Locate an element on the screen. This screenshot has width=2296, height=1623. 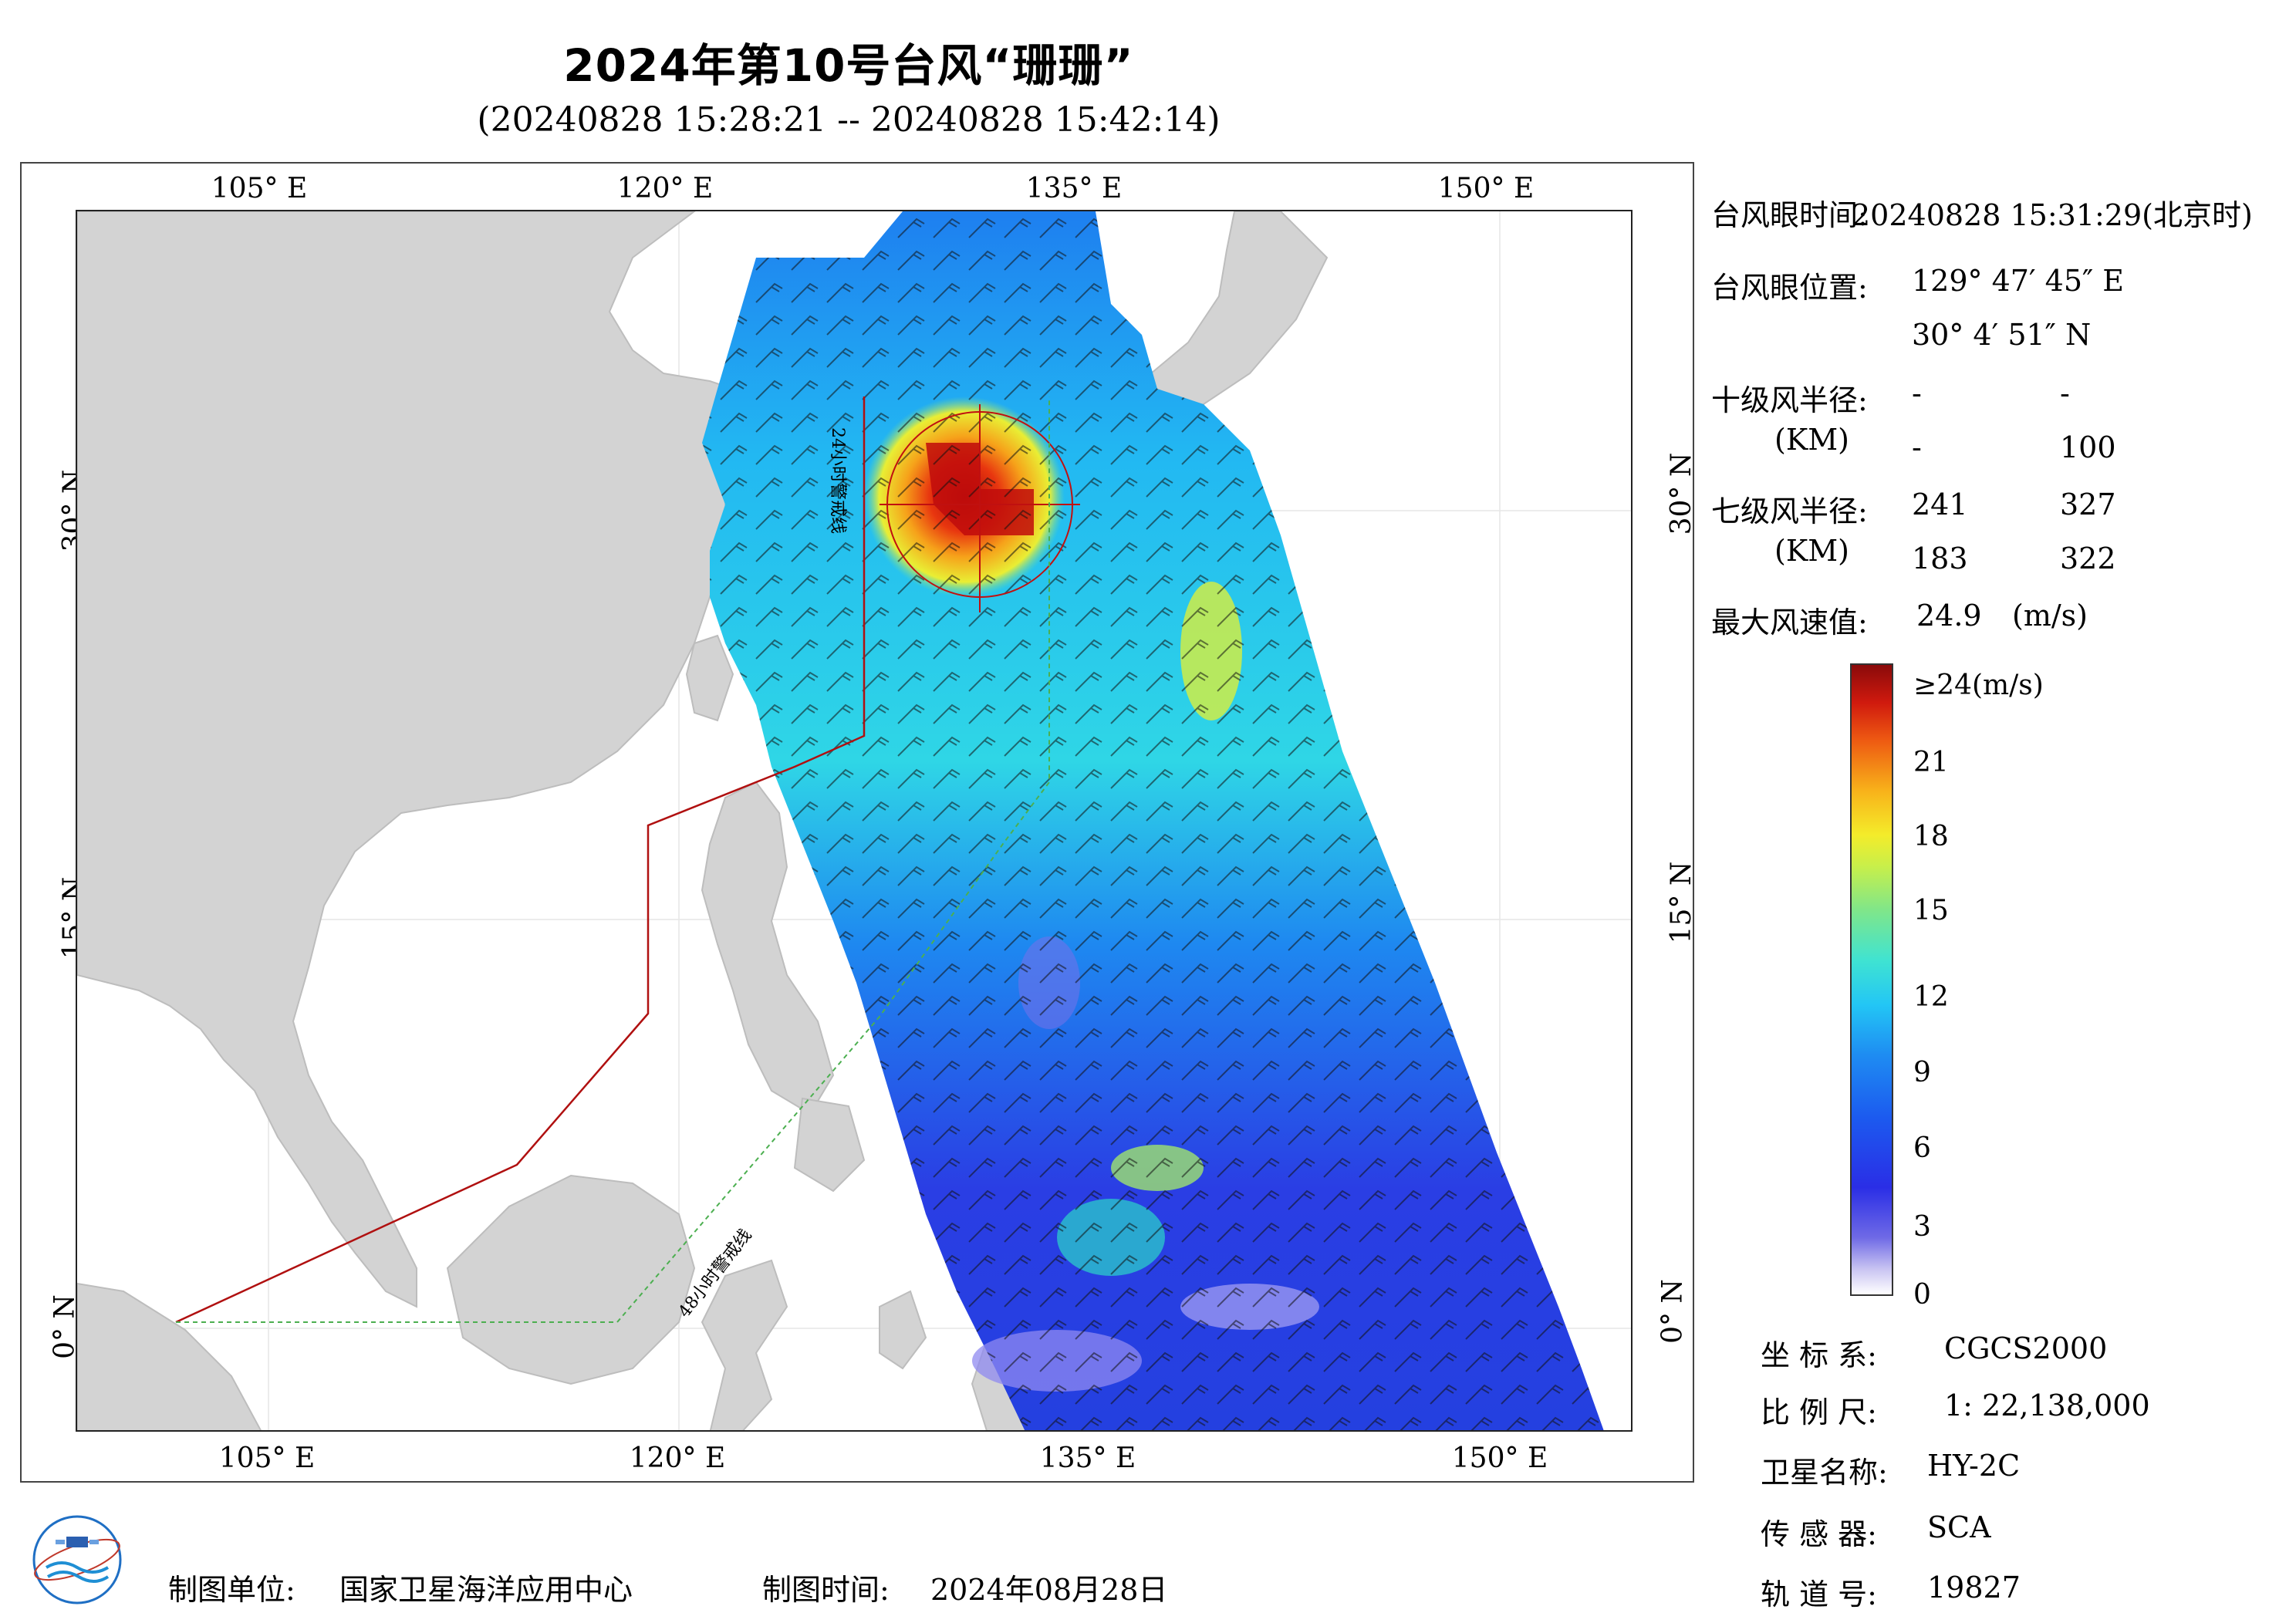
lat-label-right-15: 15° N is located at coordinates (1681, 902).